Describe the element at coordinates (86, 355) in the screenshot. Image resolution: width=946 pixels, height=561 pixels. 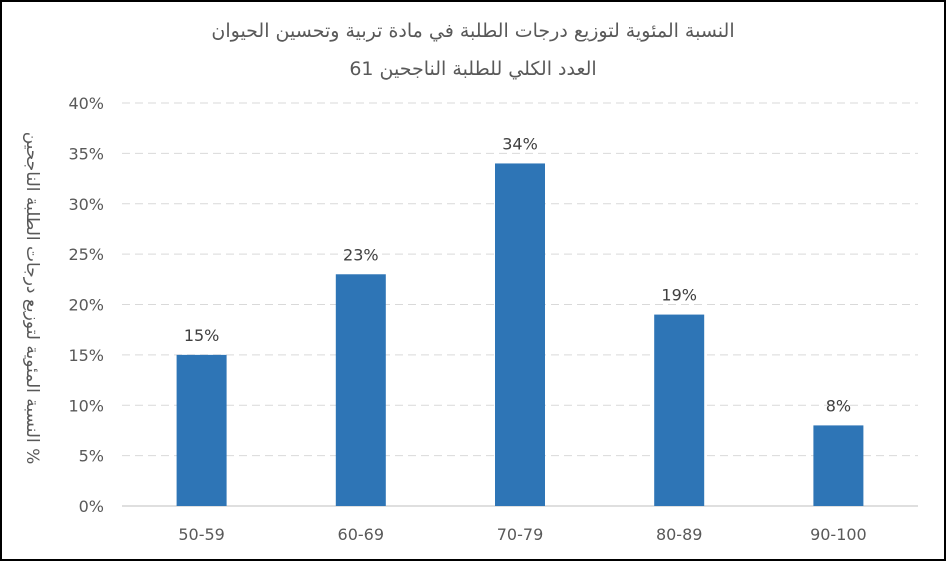
I see `y-tick-label: 15%` at that location.